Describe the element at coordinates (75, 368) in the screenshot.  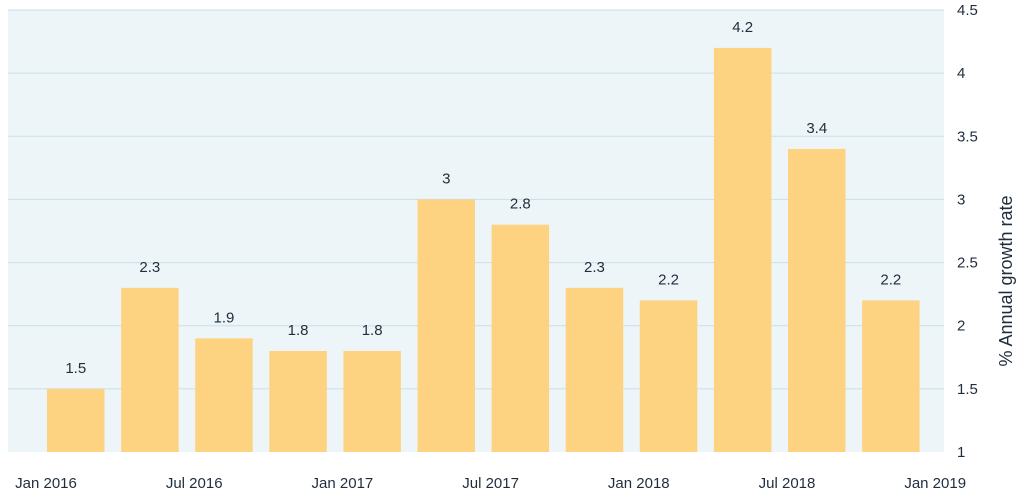
I see `data-label: 1.5` at that location.